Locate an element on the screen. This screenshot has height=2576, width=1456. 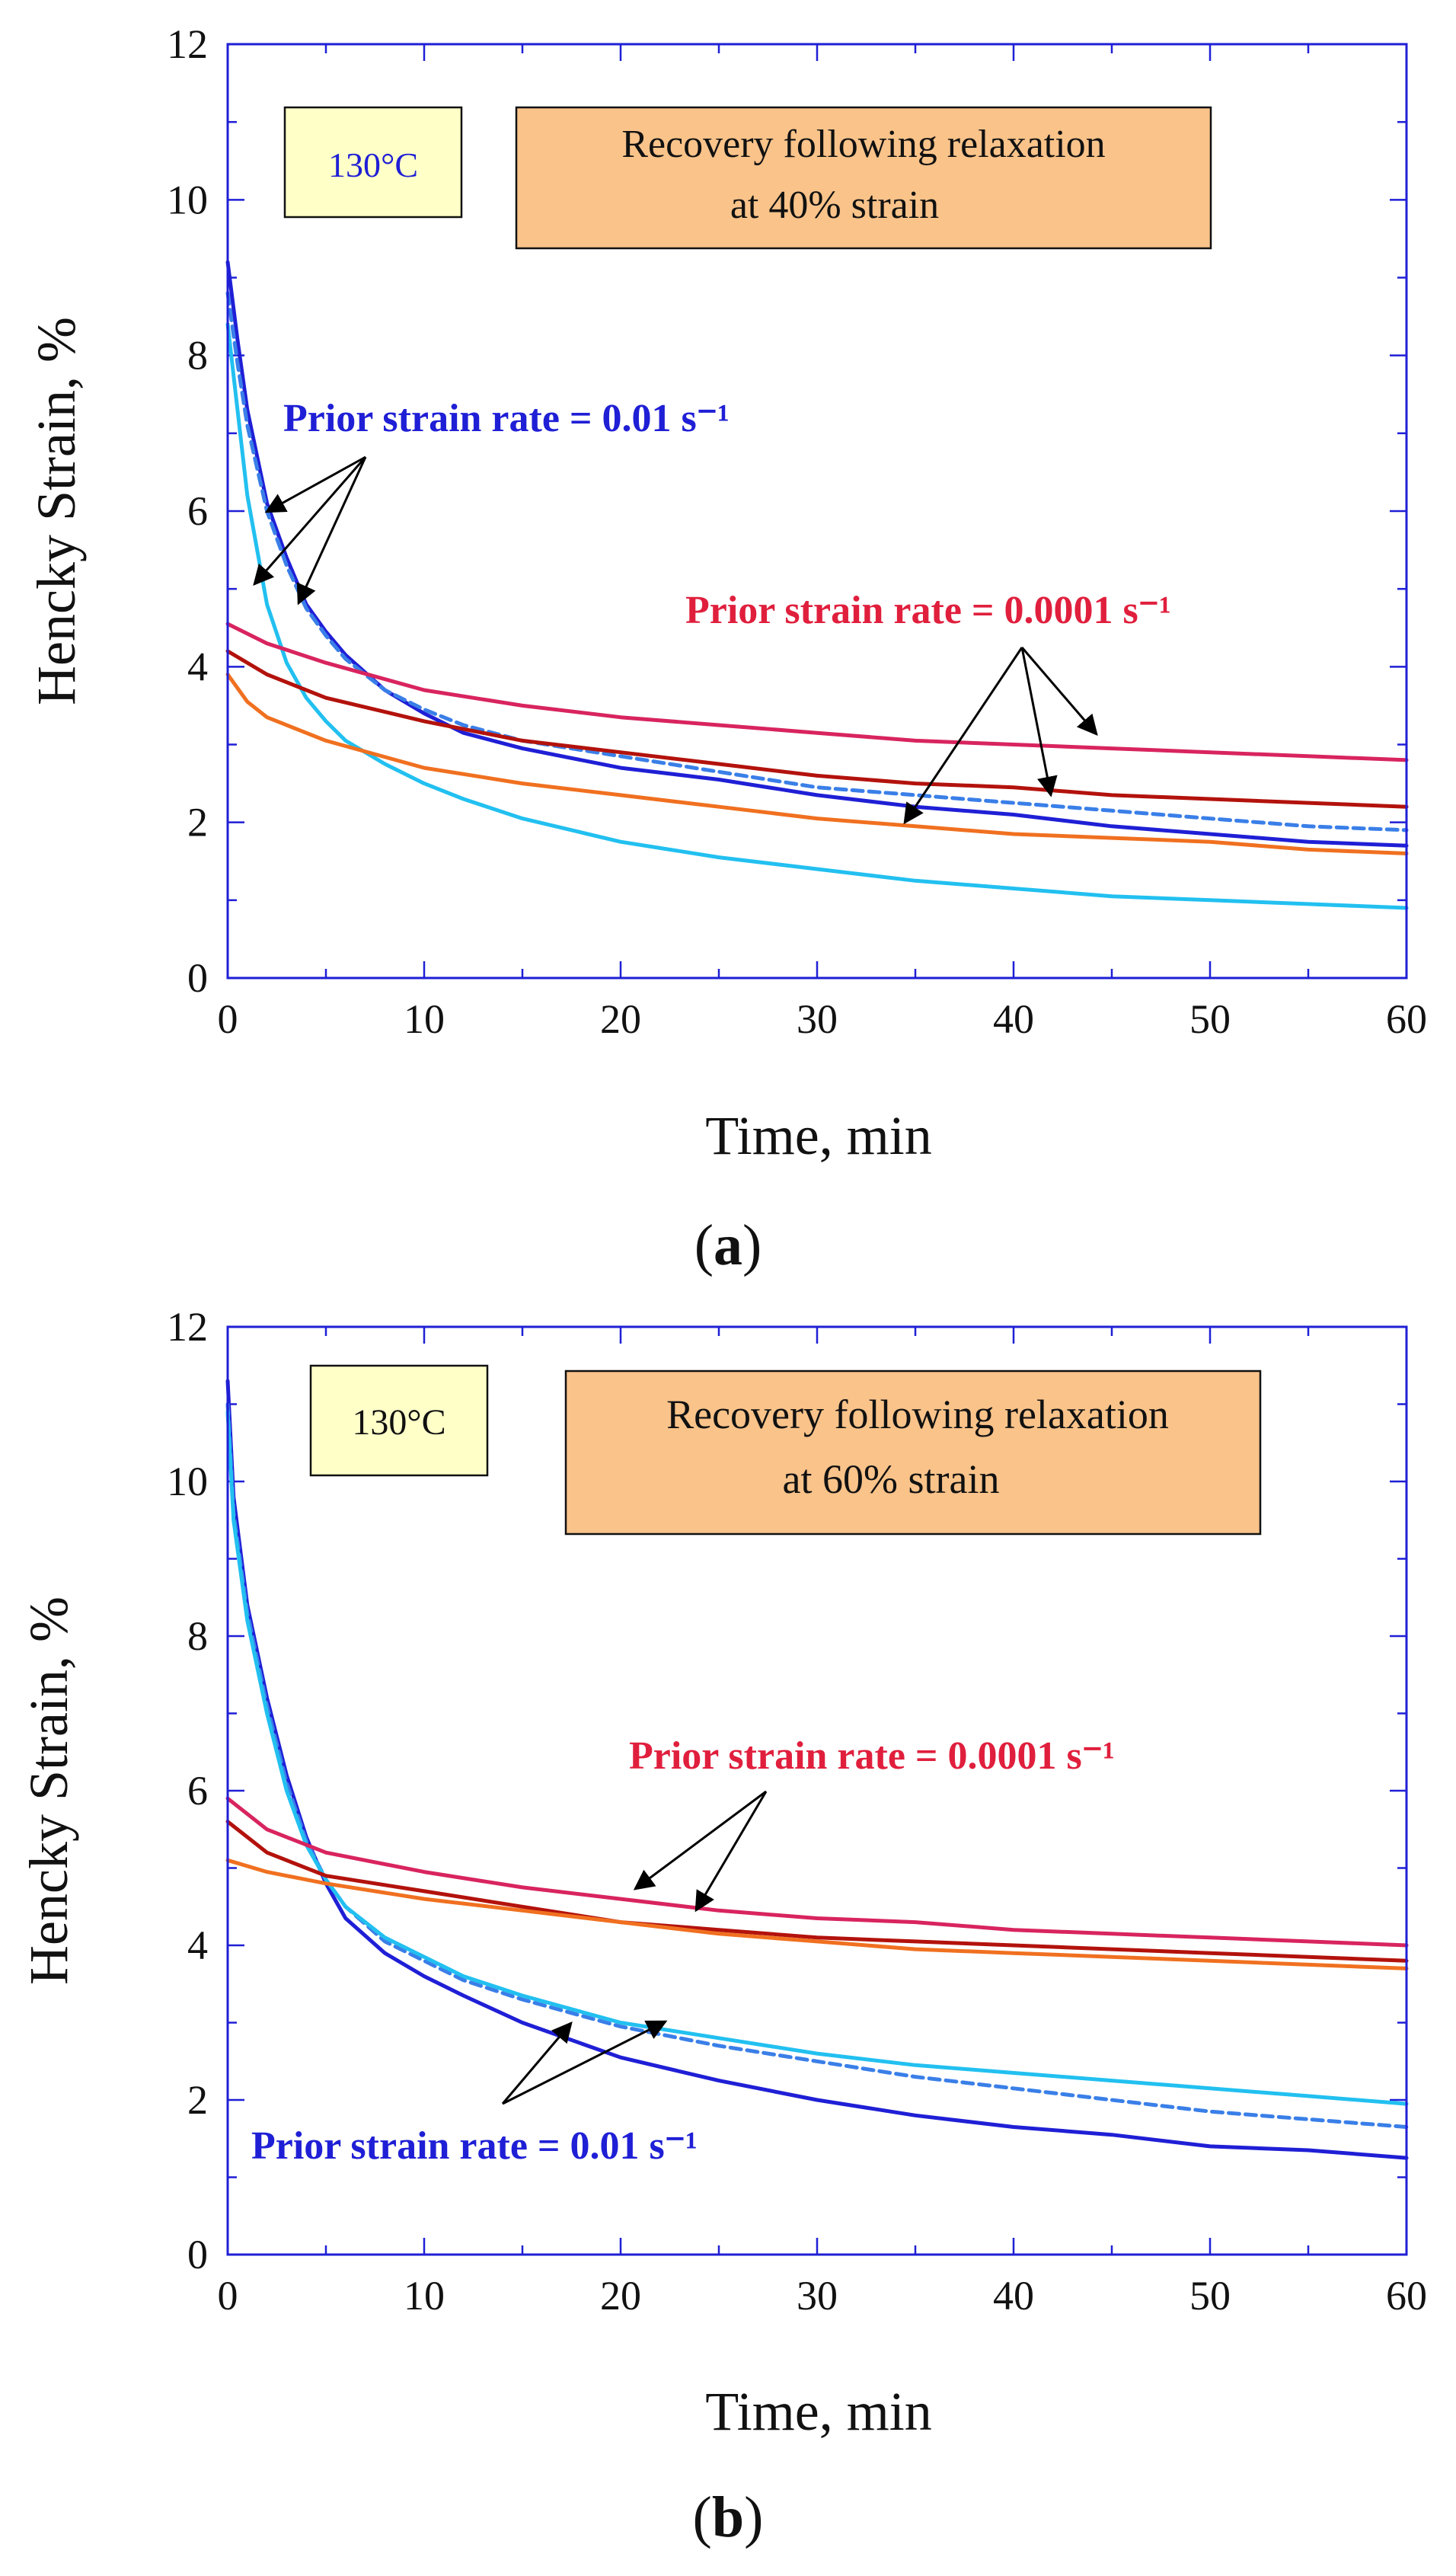
chart-a-temp-box is located at coordinates (373, 162).